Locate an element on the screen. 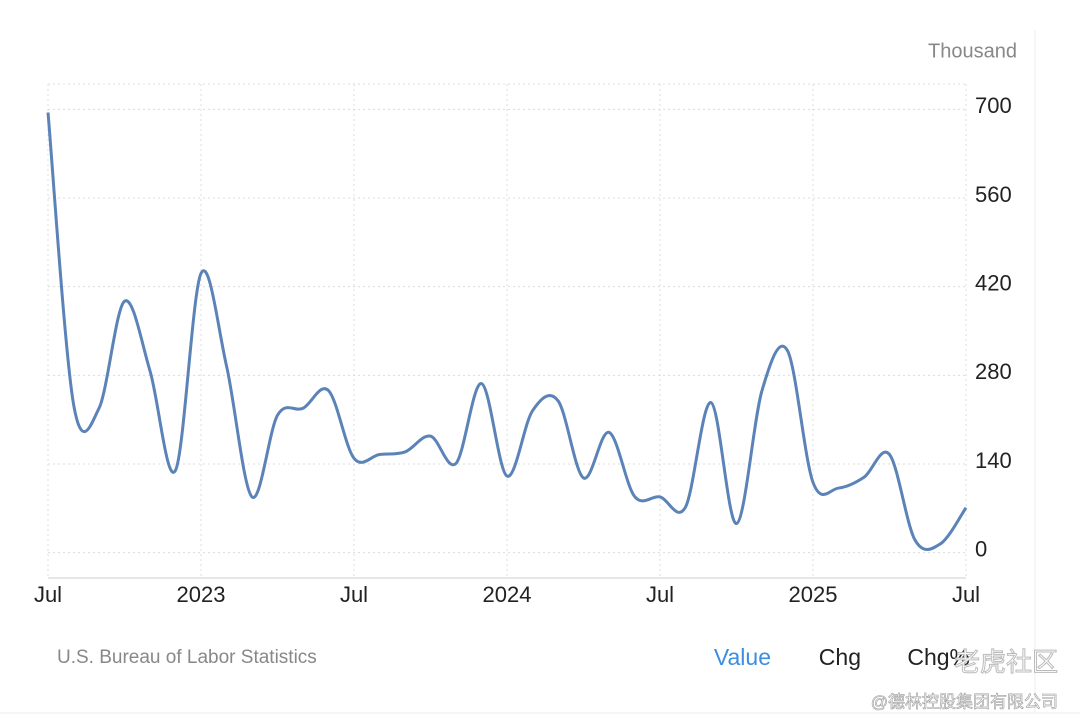 This screenshot has width=1080, height=728. watermark-logo: 老虎社区 is located at coordinates (1006, 662).